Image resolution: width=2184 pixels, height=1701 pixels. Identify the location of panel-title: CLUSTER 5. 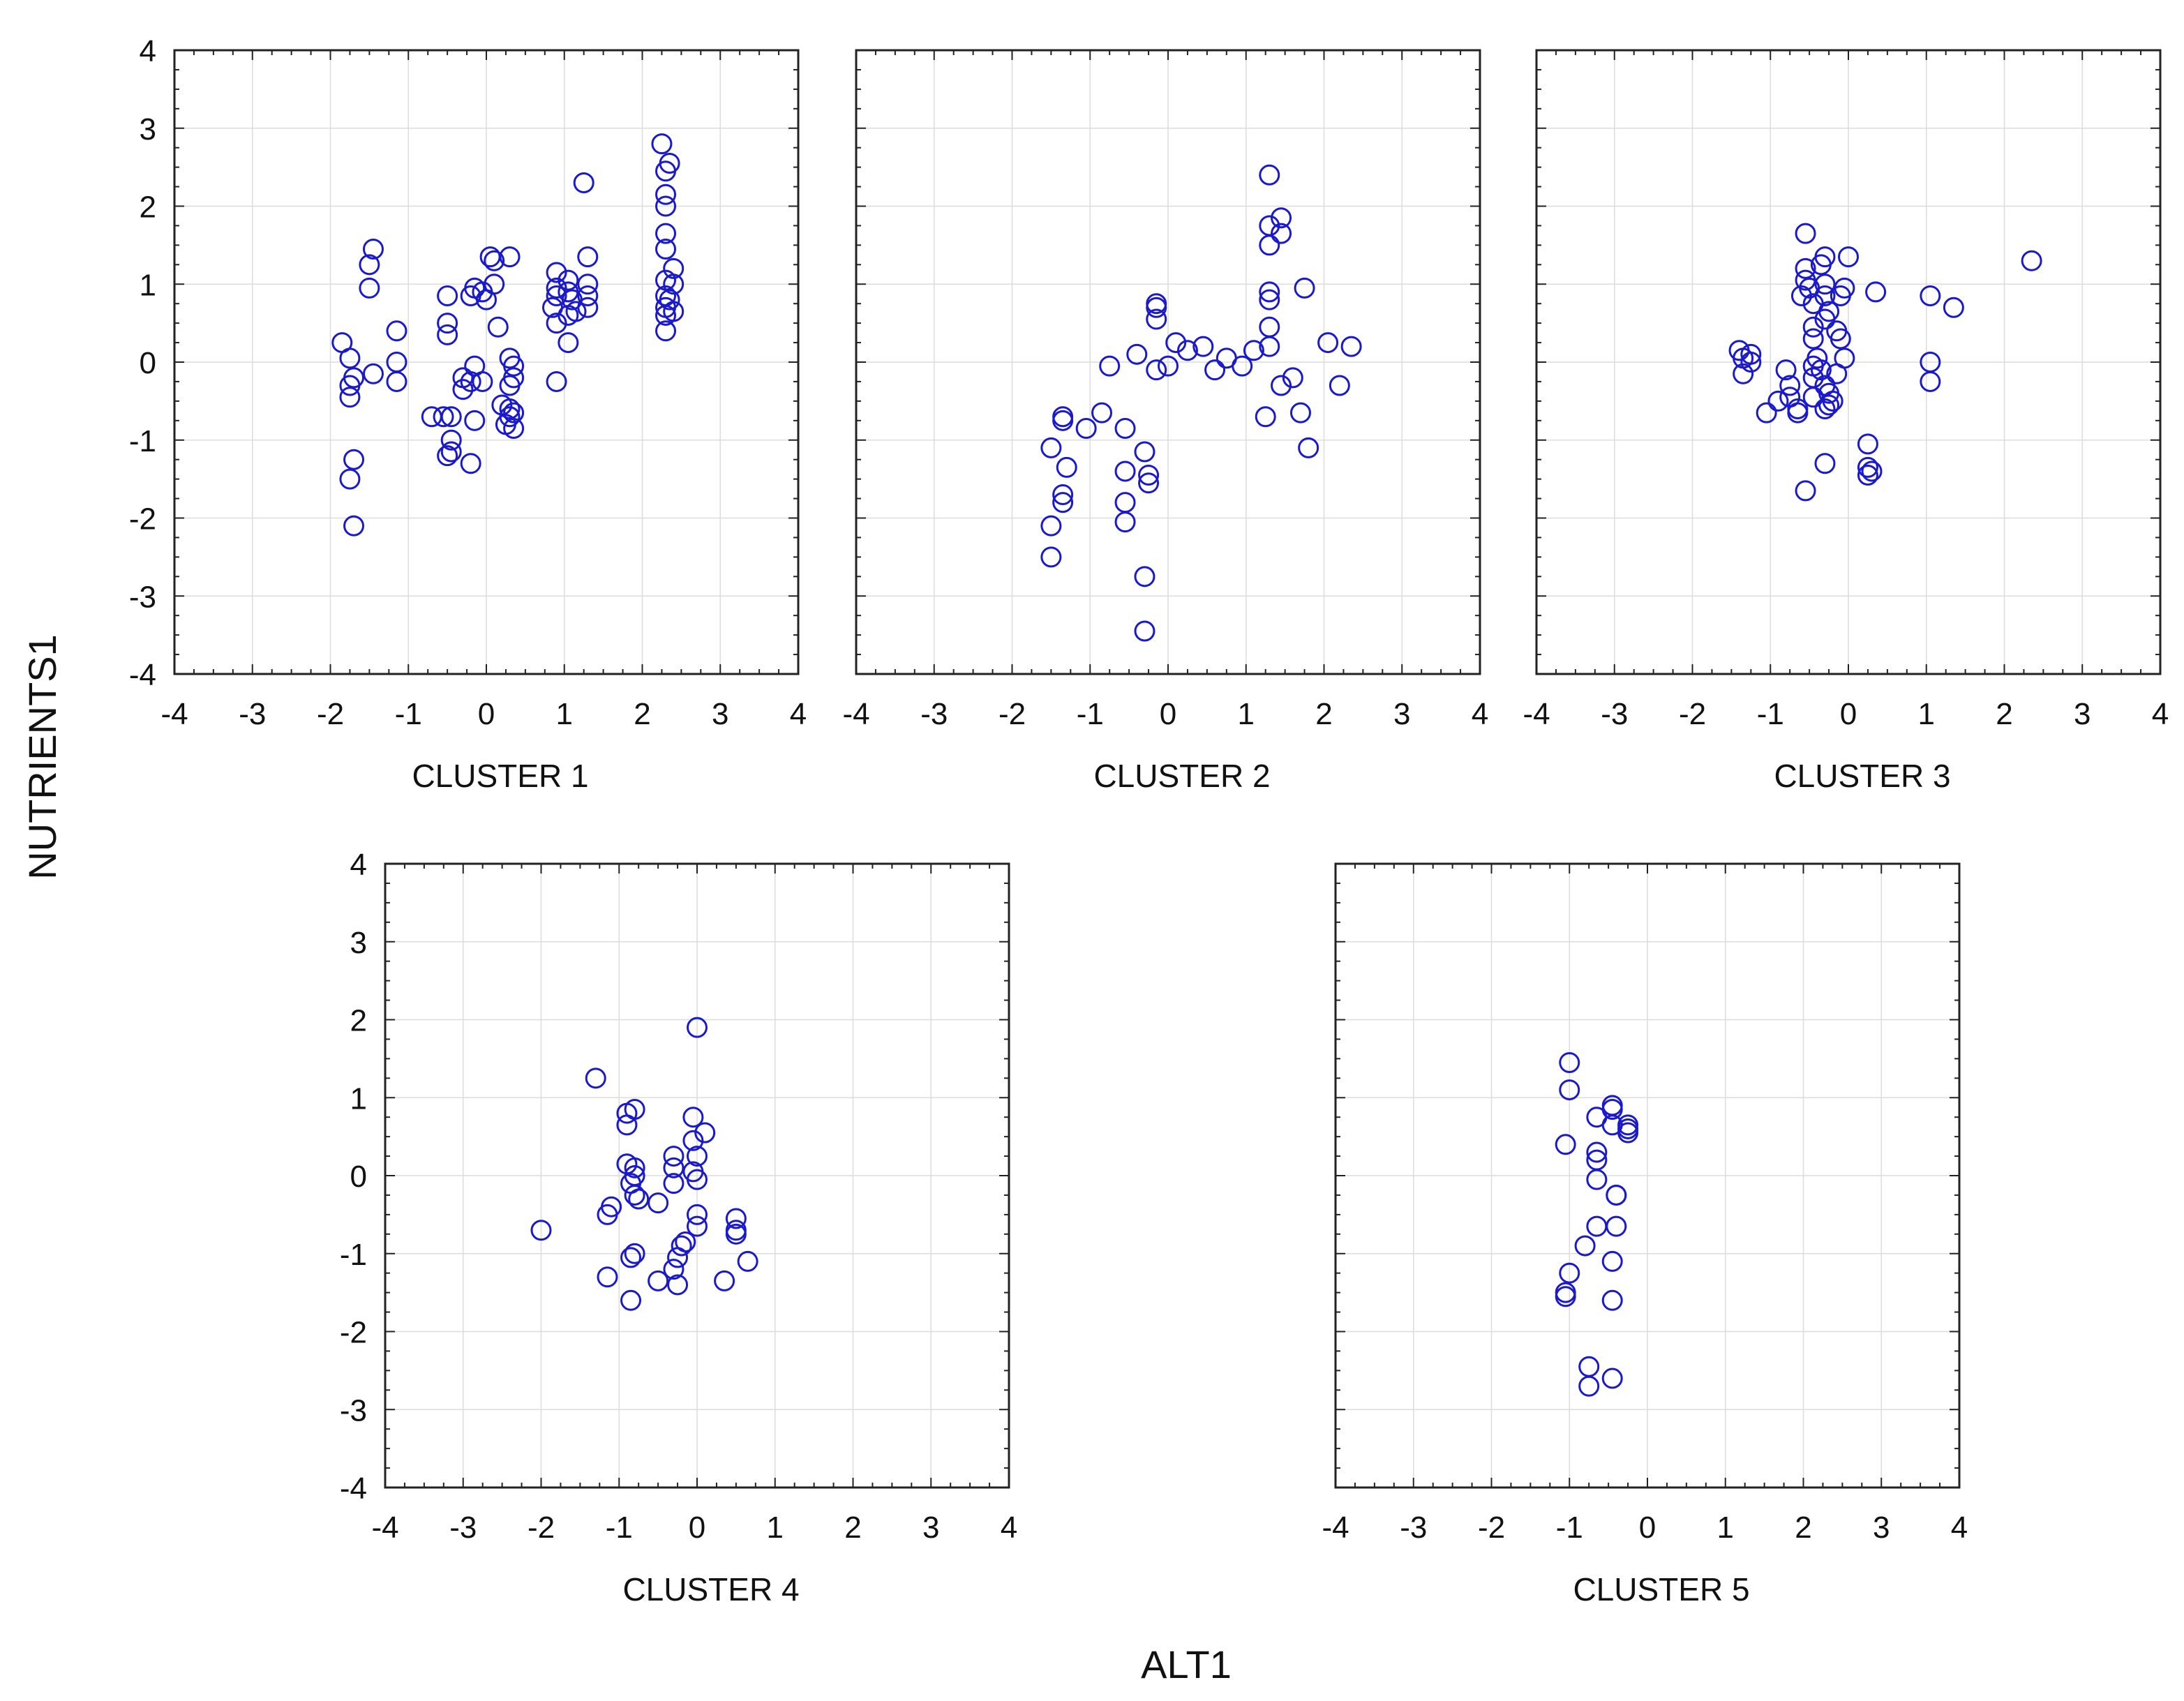
(1661, 1590).